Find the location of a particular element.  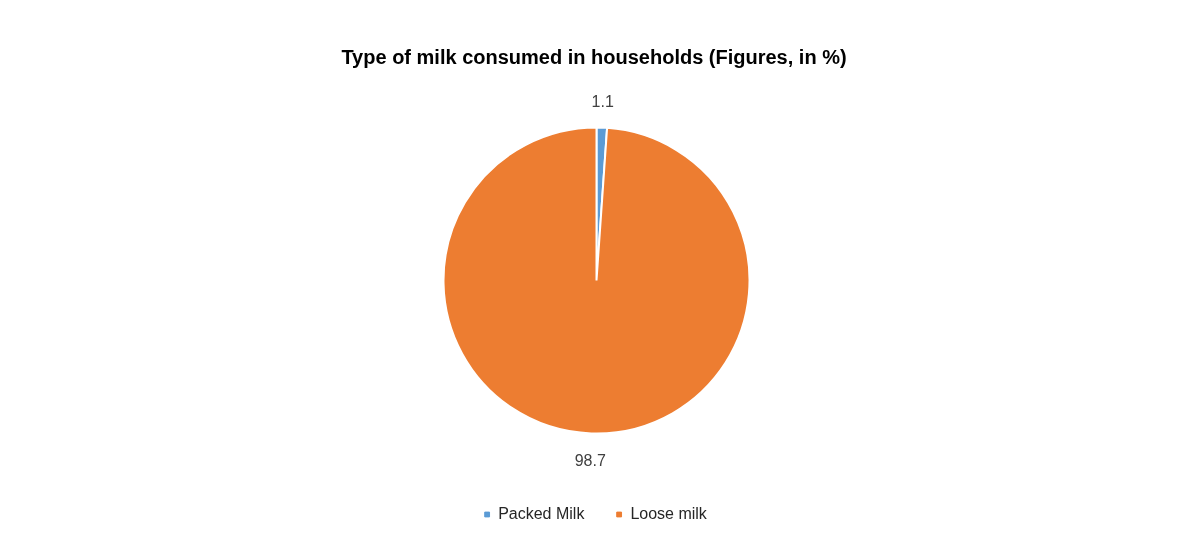

legend-label: Packed Milk is located at coordinates (541, 514).